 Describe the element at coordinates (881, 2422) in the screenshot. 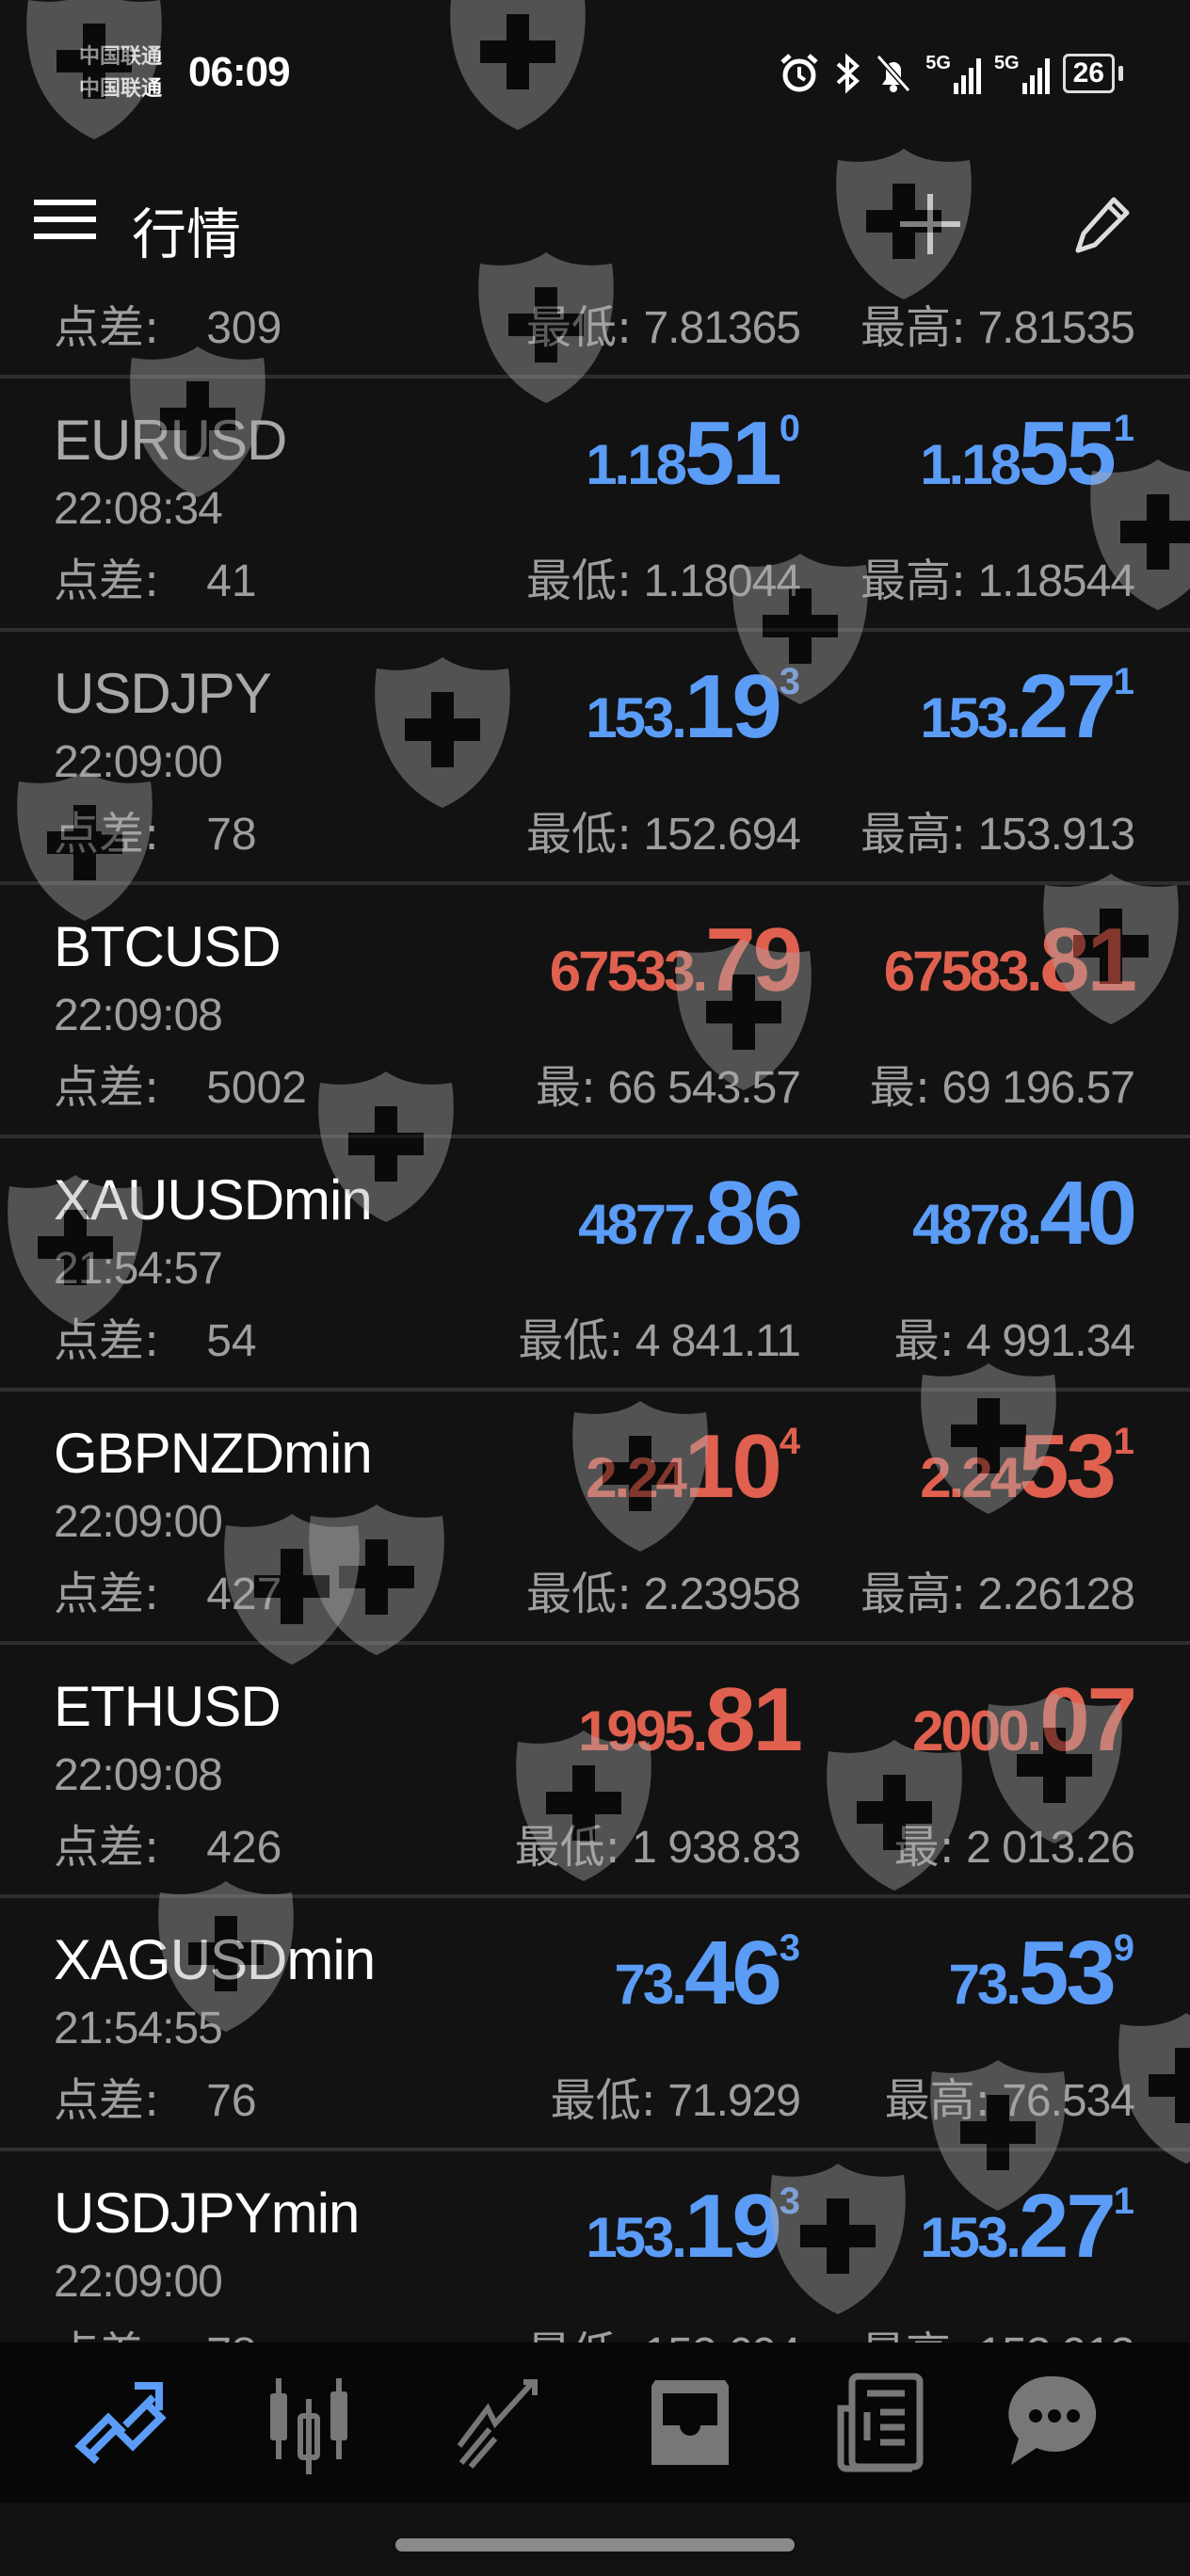

I see `nav-news` at that location.